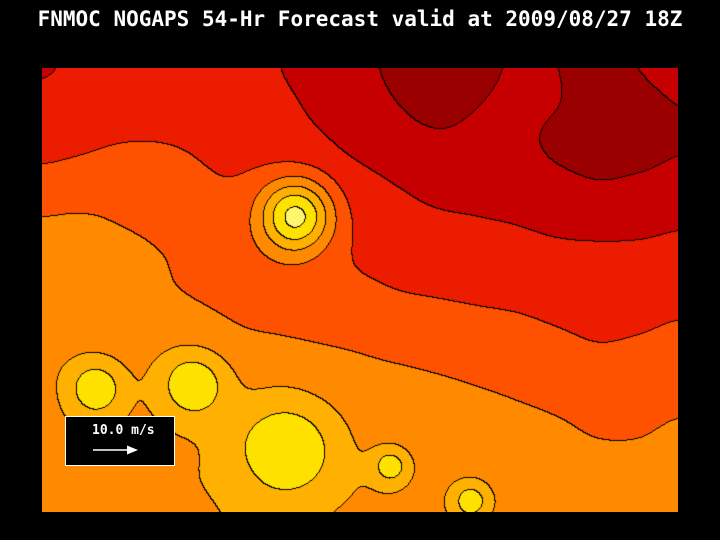 Image resolution: width=720 pixels, height=540 pixels. What do you see at coordinates (123, 430) in the screenshot?
I see `wind-scale-label: 10.0 m/s` at bounding box center [123, 430].